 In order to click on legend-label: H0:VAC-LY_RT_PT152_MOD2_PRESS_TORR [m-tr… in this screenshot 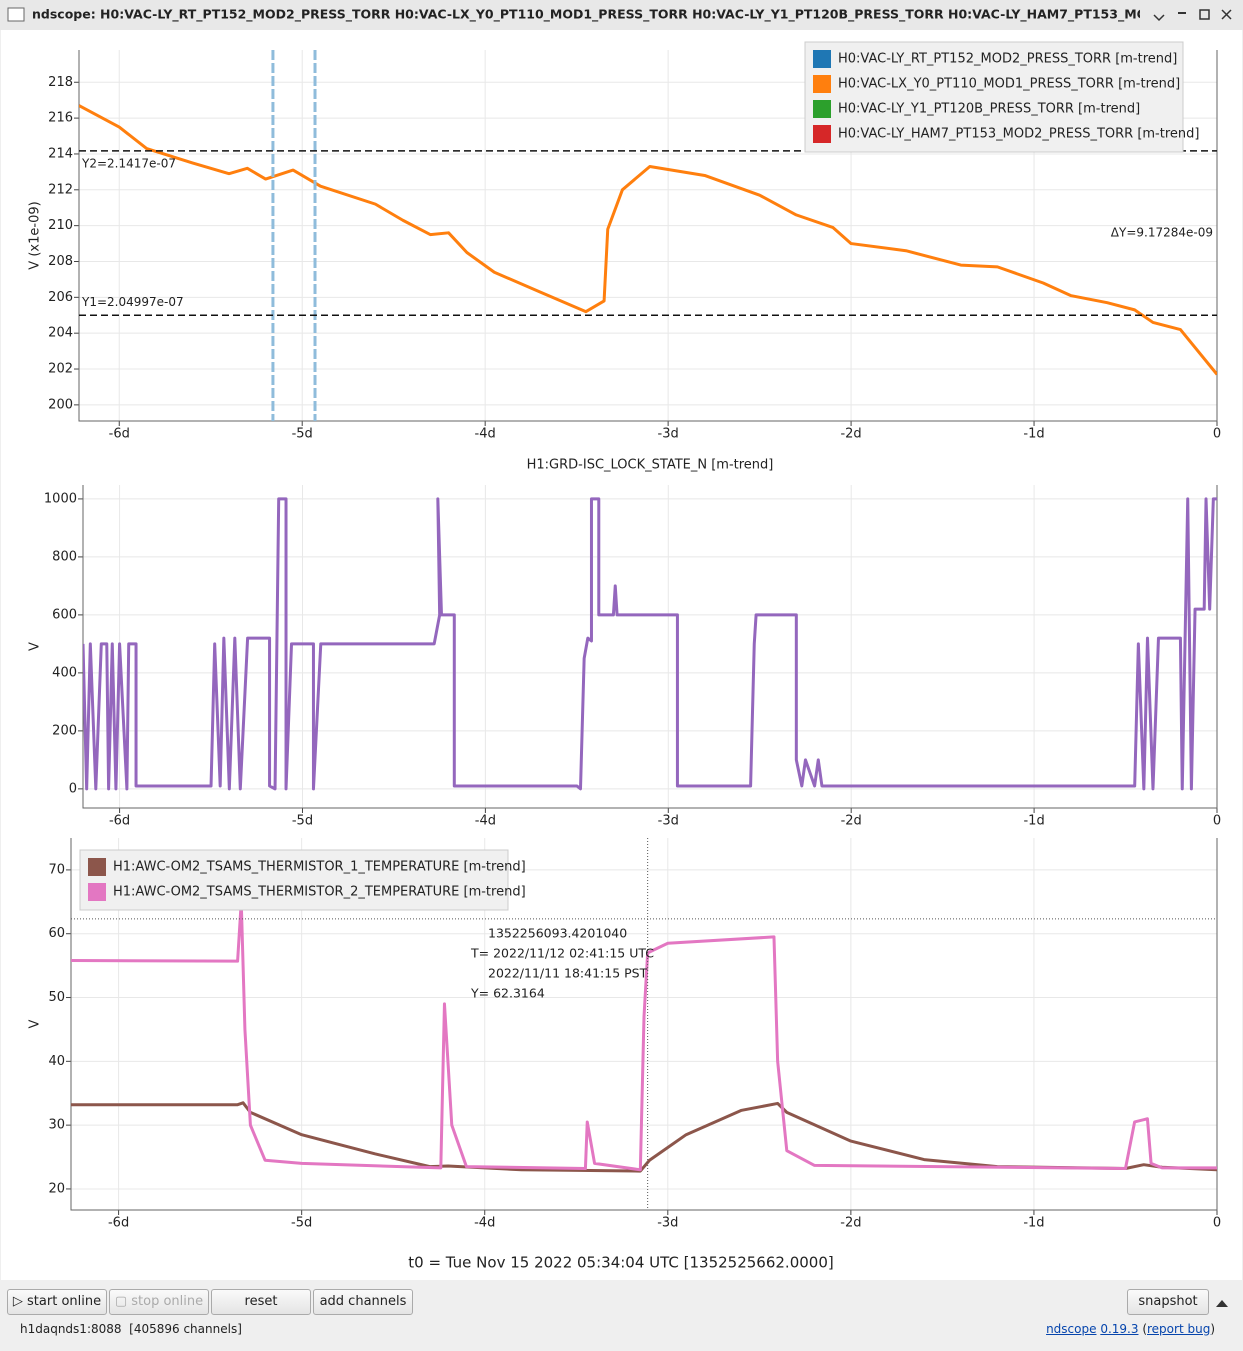, I will do `click(1007, 59)`.